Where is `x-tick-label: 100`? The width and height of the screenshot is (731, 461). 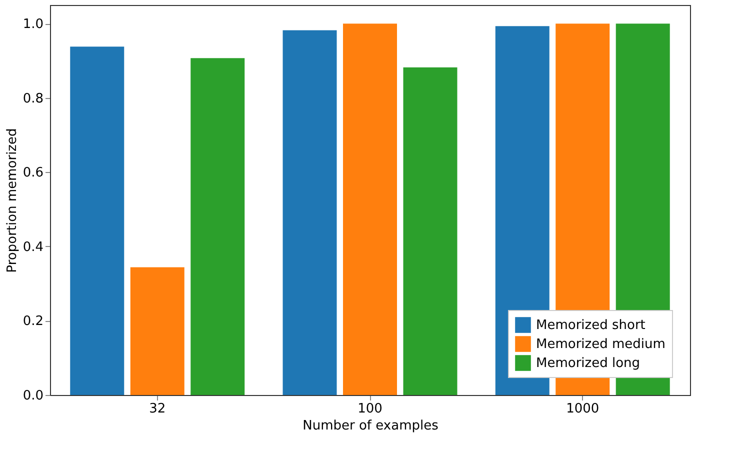
x-tick-label: 100 is located at coordinates (370, 409).